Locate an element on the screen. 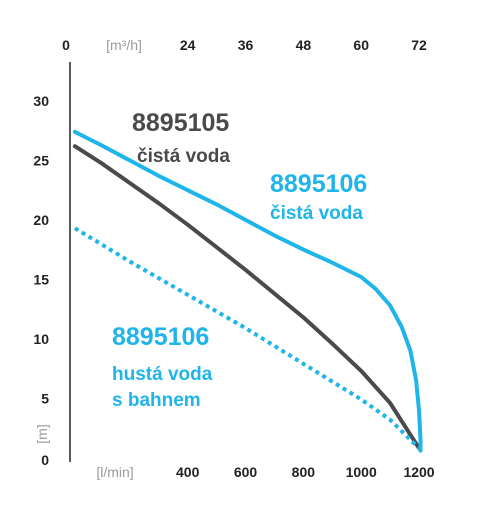 This screenshot has width=487, height=516. y-unit-label: [m] is located at coordinates (42, 433).